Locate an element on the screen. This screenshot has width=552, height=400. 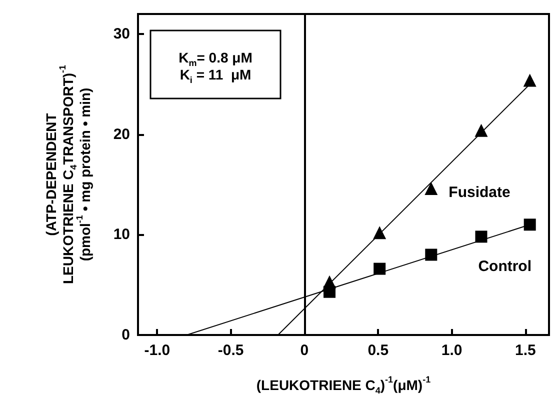
y-tick-label: 0 is located at coordinates (126, 335).